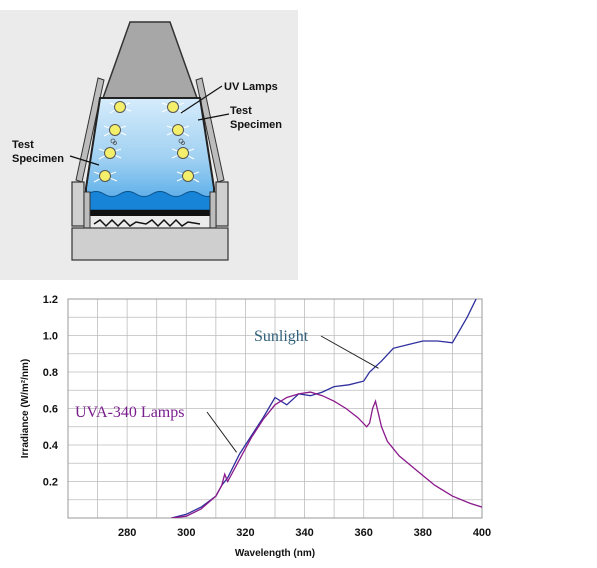 The width and height of the screenshot is (597, 568). I want to click on y-tick-label: 0.8, so click(50, 373).